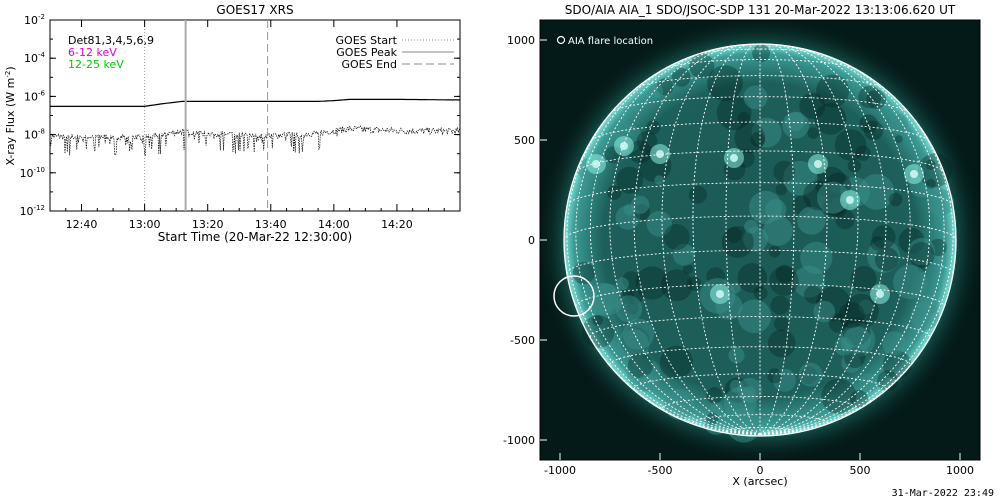  What do you see at coordinates (369, 64) in the screenshot?
I see `goes-legend-end-label: GOES End` at bounding box center [369, 64].